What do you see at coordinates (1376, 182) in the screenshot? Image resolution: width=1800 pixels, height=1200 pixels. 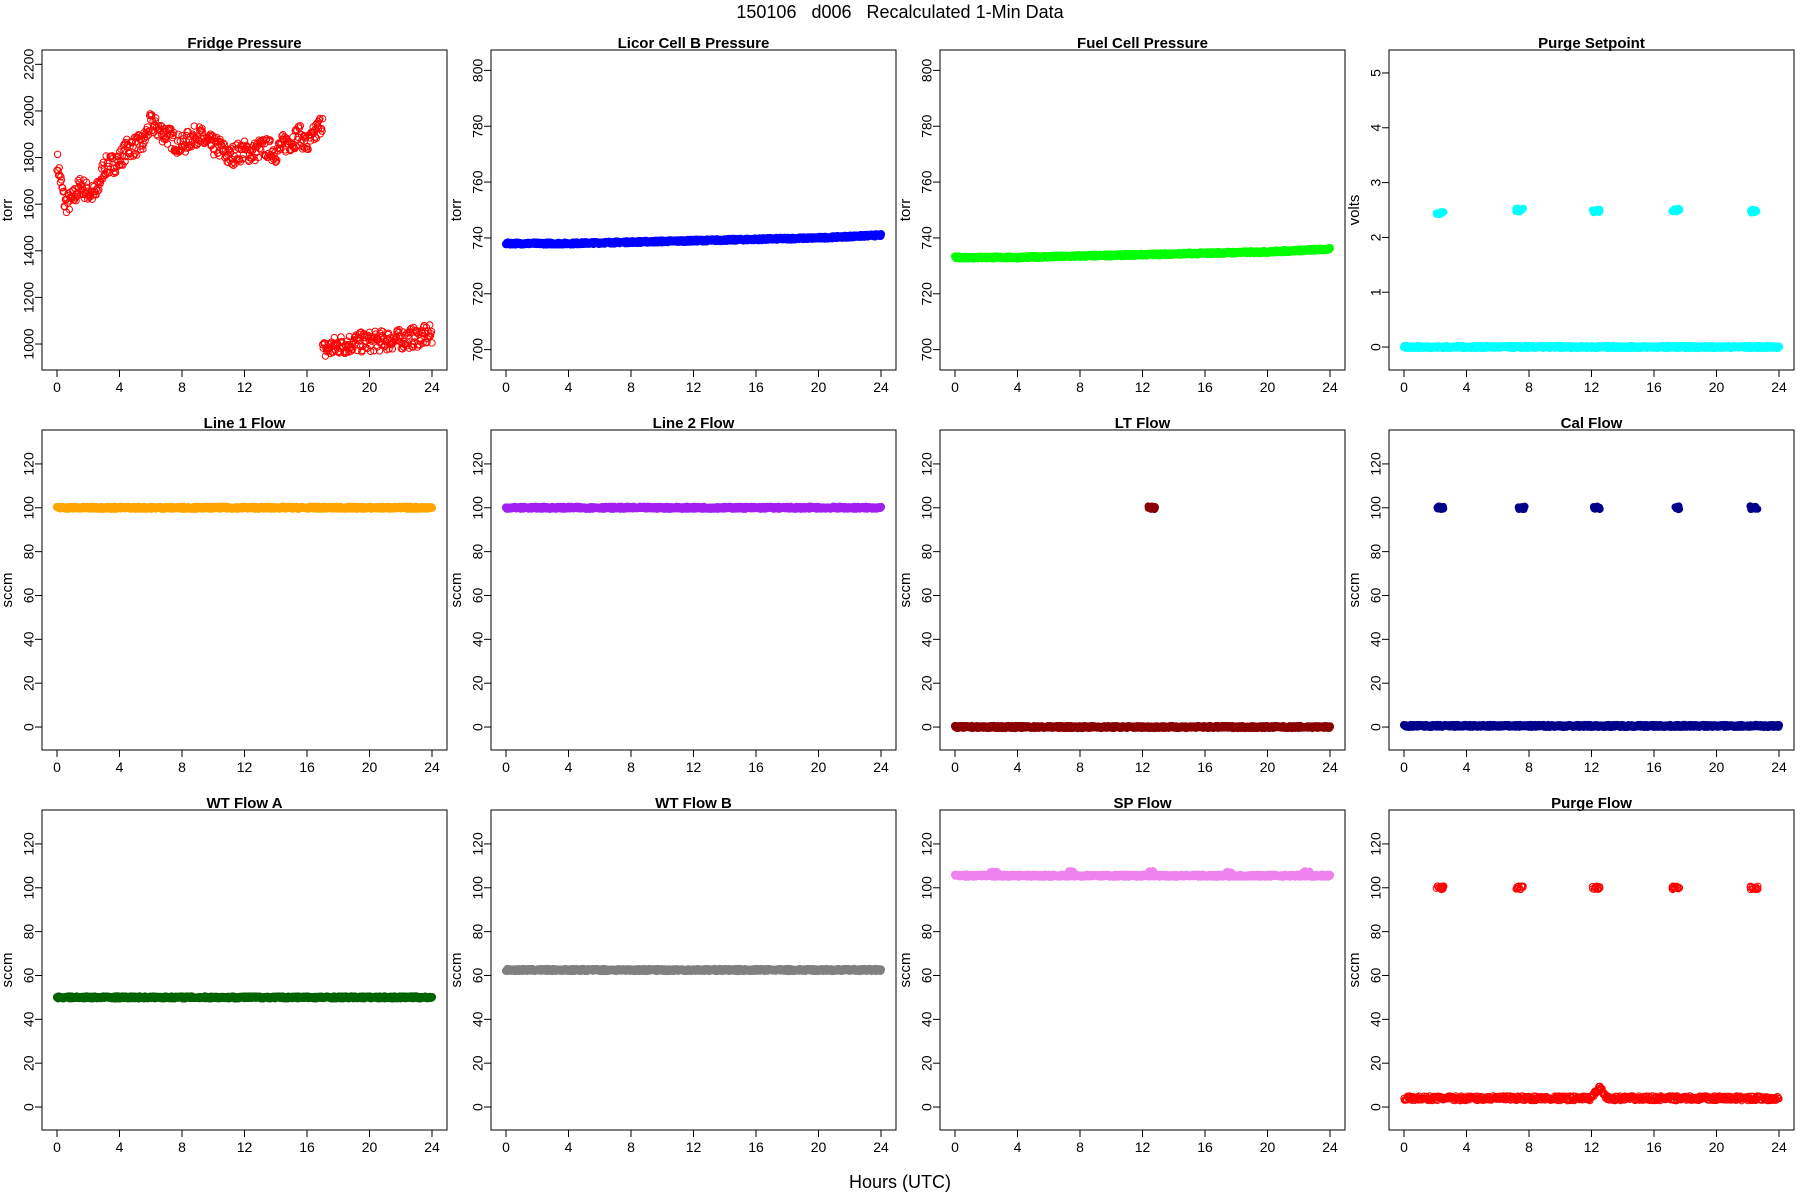 I see `y-tick-label: 3` at bounding box center [1376, 182].